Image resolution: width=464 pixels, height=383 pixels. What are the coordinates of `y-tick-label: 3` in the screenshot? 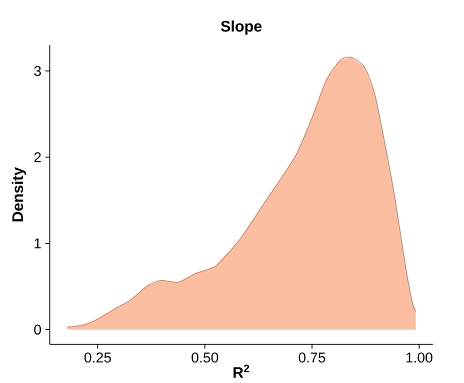 It's located at (37, 71).